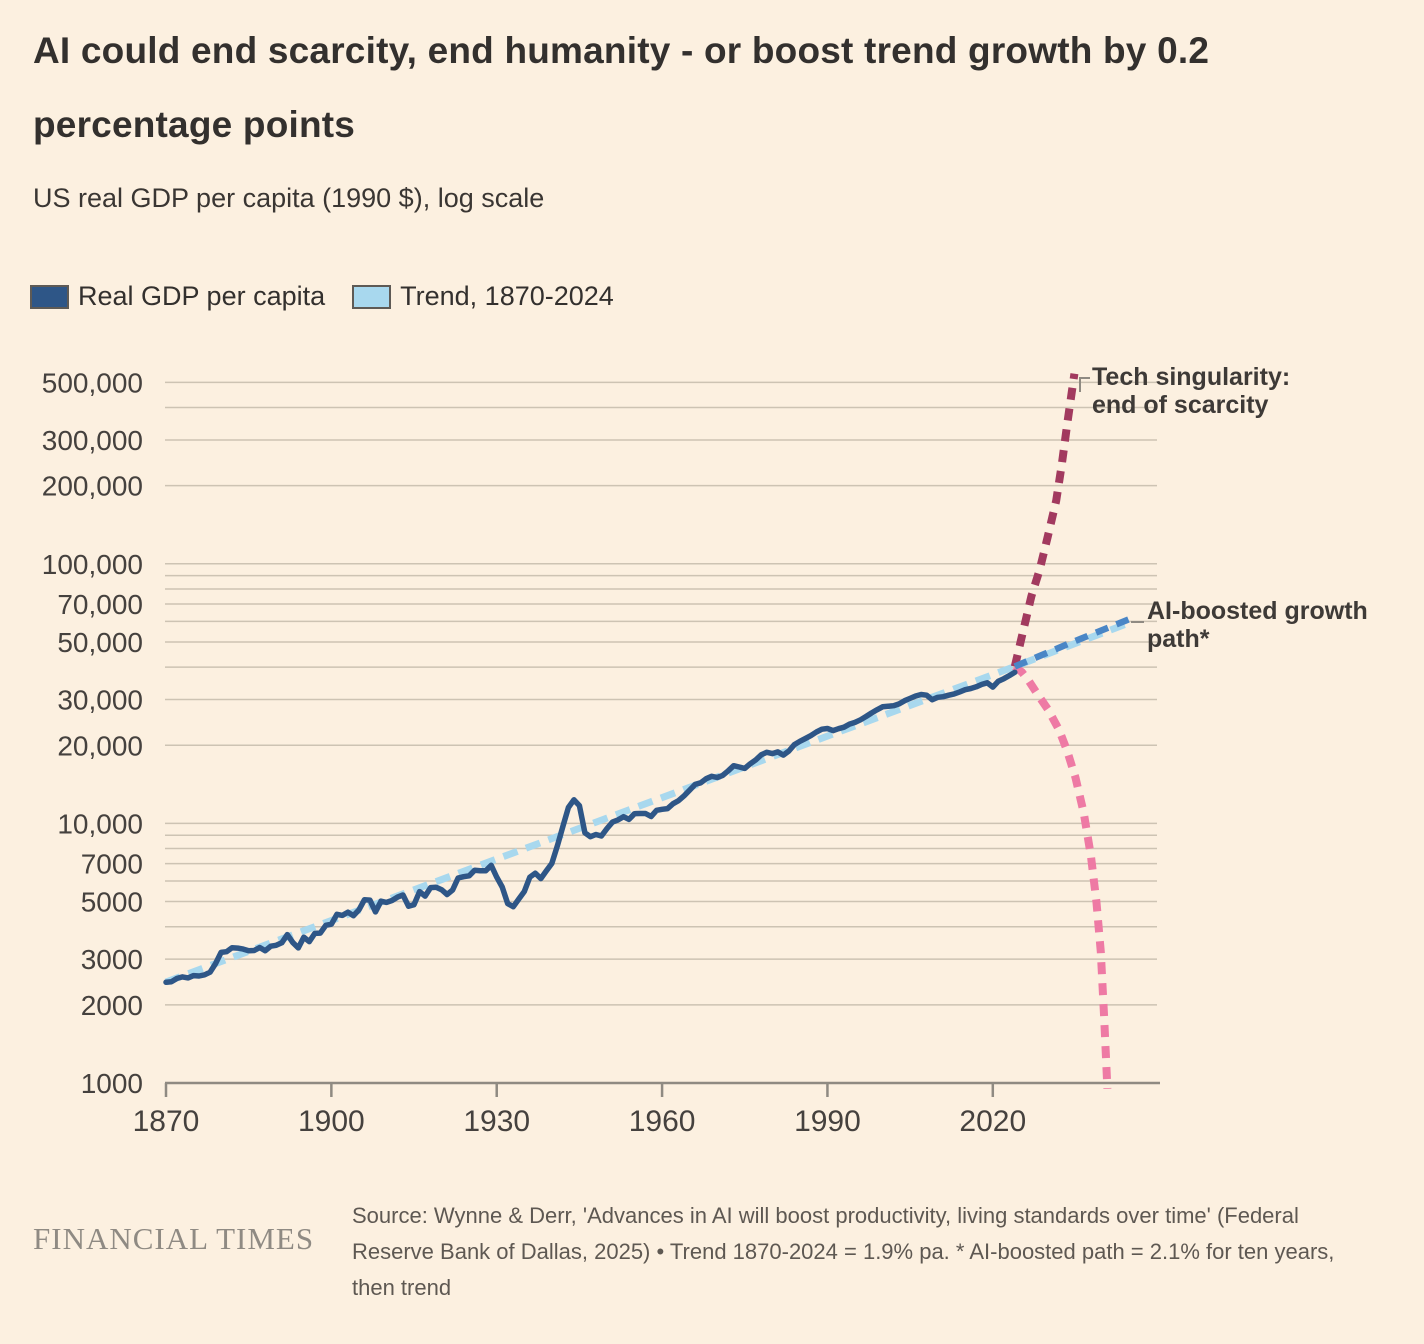  Describe the element at coordinates (100, 604) in the screenshot. I see `svg-text: 70,000` at that location.